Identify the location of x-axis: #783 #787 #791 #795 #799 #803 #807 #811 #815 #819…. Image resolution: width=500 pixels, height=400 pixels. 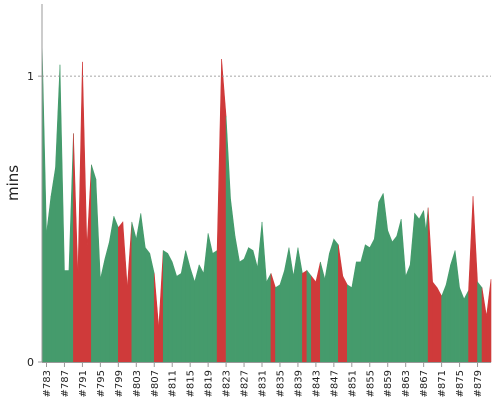
(266, 379).